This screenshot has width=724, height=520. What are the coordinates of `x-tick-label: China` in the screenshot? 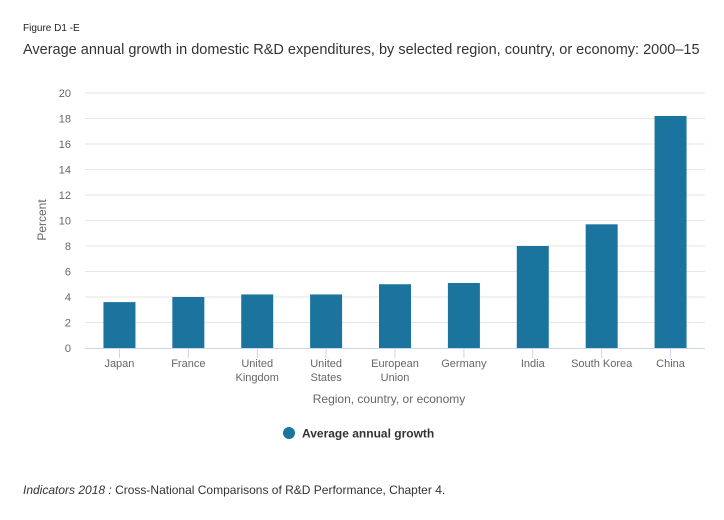 It's located at (671, 364).